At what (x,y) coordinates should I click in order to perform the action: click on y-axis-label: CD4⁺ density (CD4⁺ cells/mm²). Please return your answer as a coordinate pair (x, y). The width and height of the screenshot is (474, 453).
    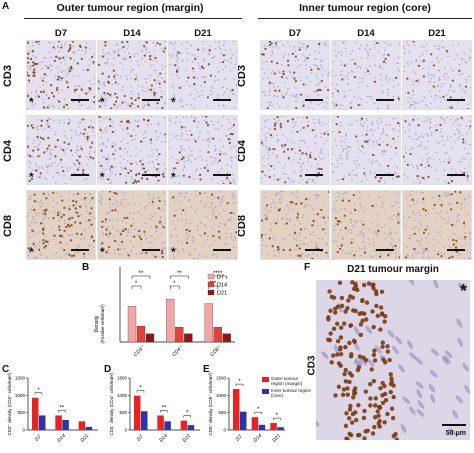
    Looking at the image, I should click on (111, 404).